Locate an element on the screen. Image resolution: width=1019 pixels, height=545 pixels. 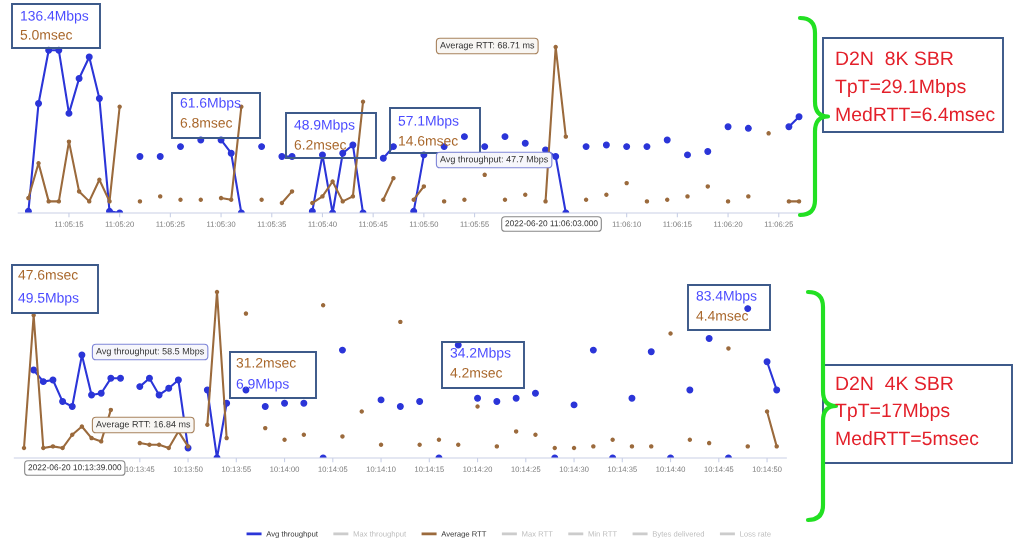
text: 5.0msec is located at coordinates (46, 34).